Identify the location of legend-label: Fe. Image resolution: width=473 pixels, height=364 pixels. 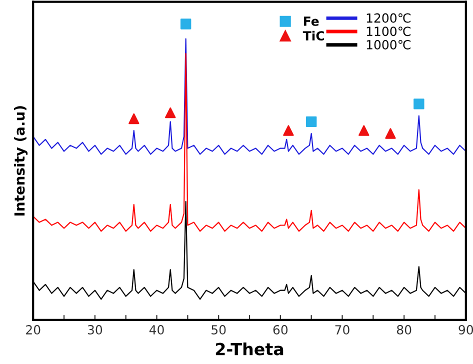
(311, 21).